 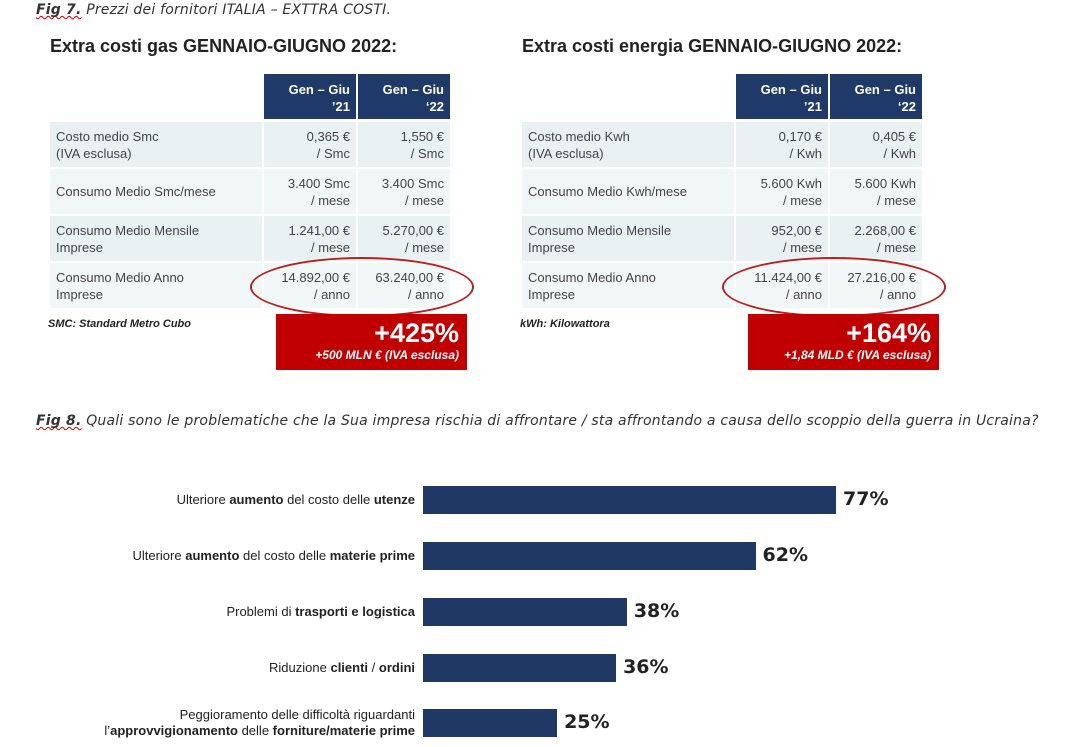 I want to click on gas-value-cell: 1,550 € / Smc, so click(x=404, y=144).